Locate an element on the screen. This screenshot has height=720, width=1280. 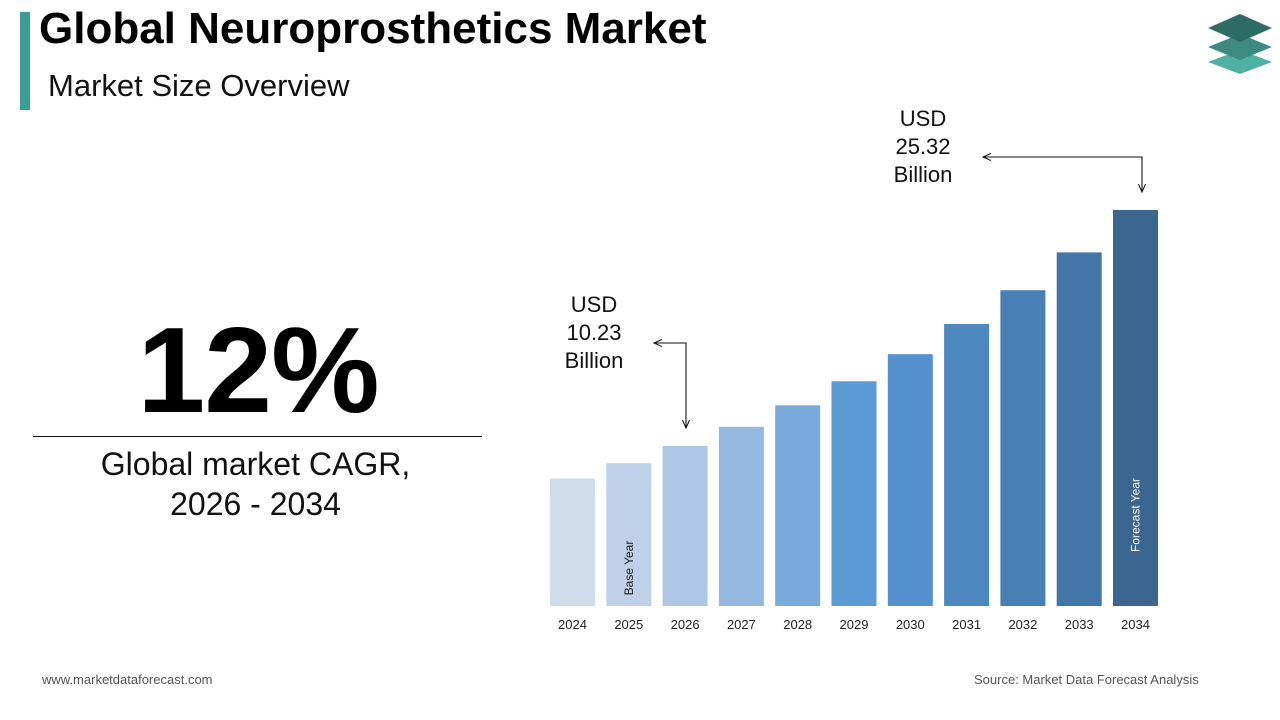
cagr-label-line2: 2026 - 2034 is located at coordinates (255, 504).